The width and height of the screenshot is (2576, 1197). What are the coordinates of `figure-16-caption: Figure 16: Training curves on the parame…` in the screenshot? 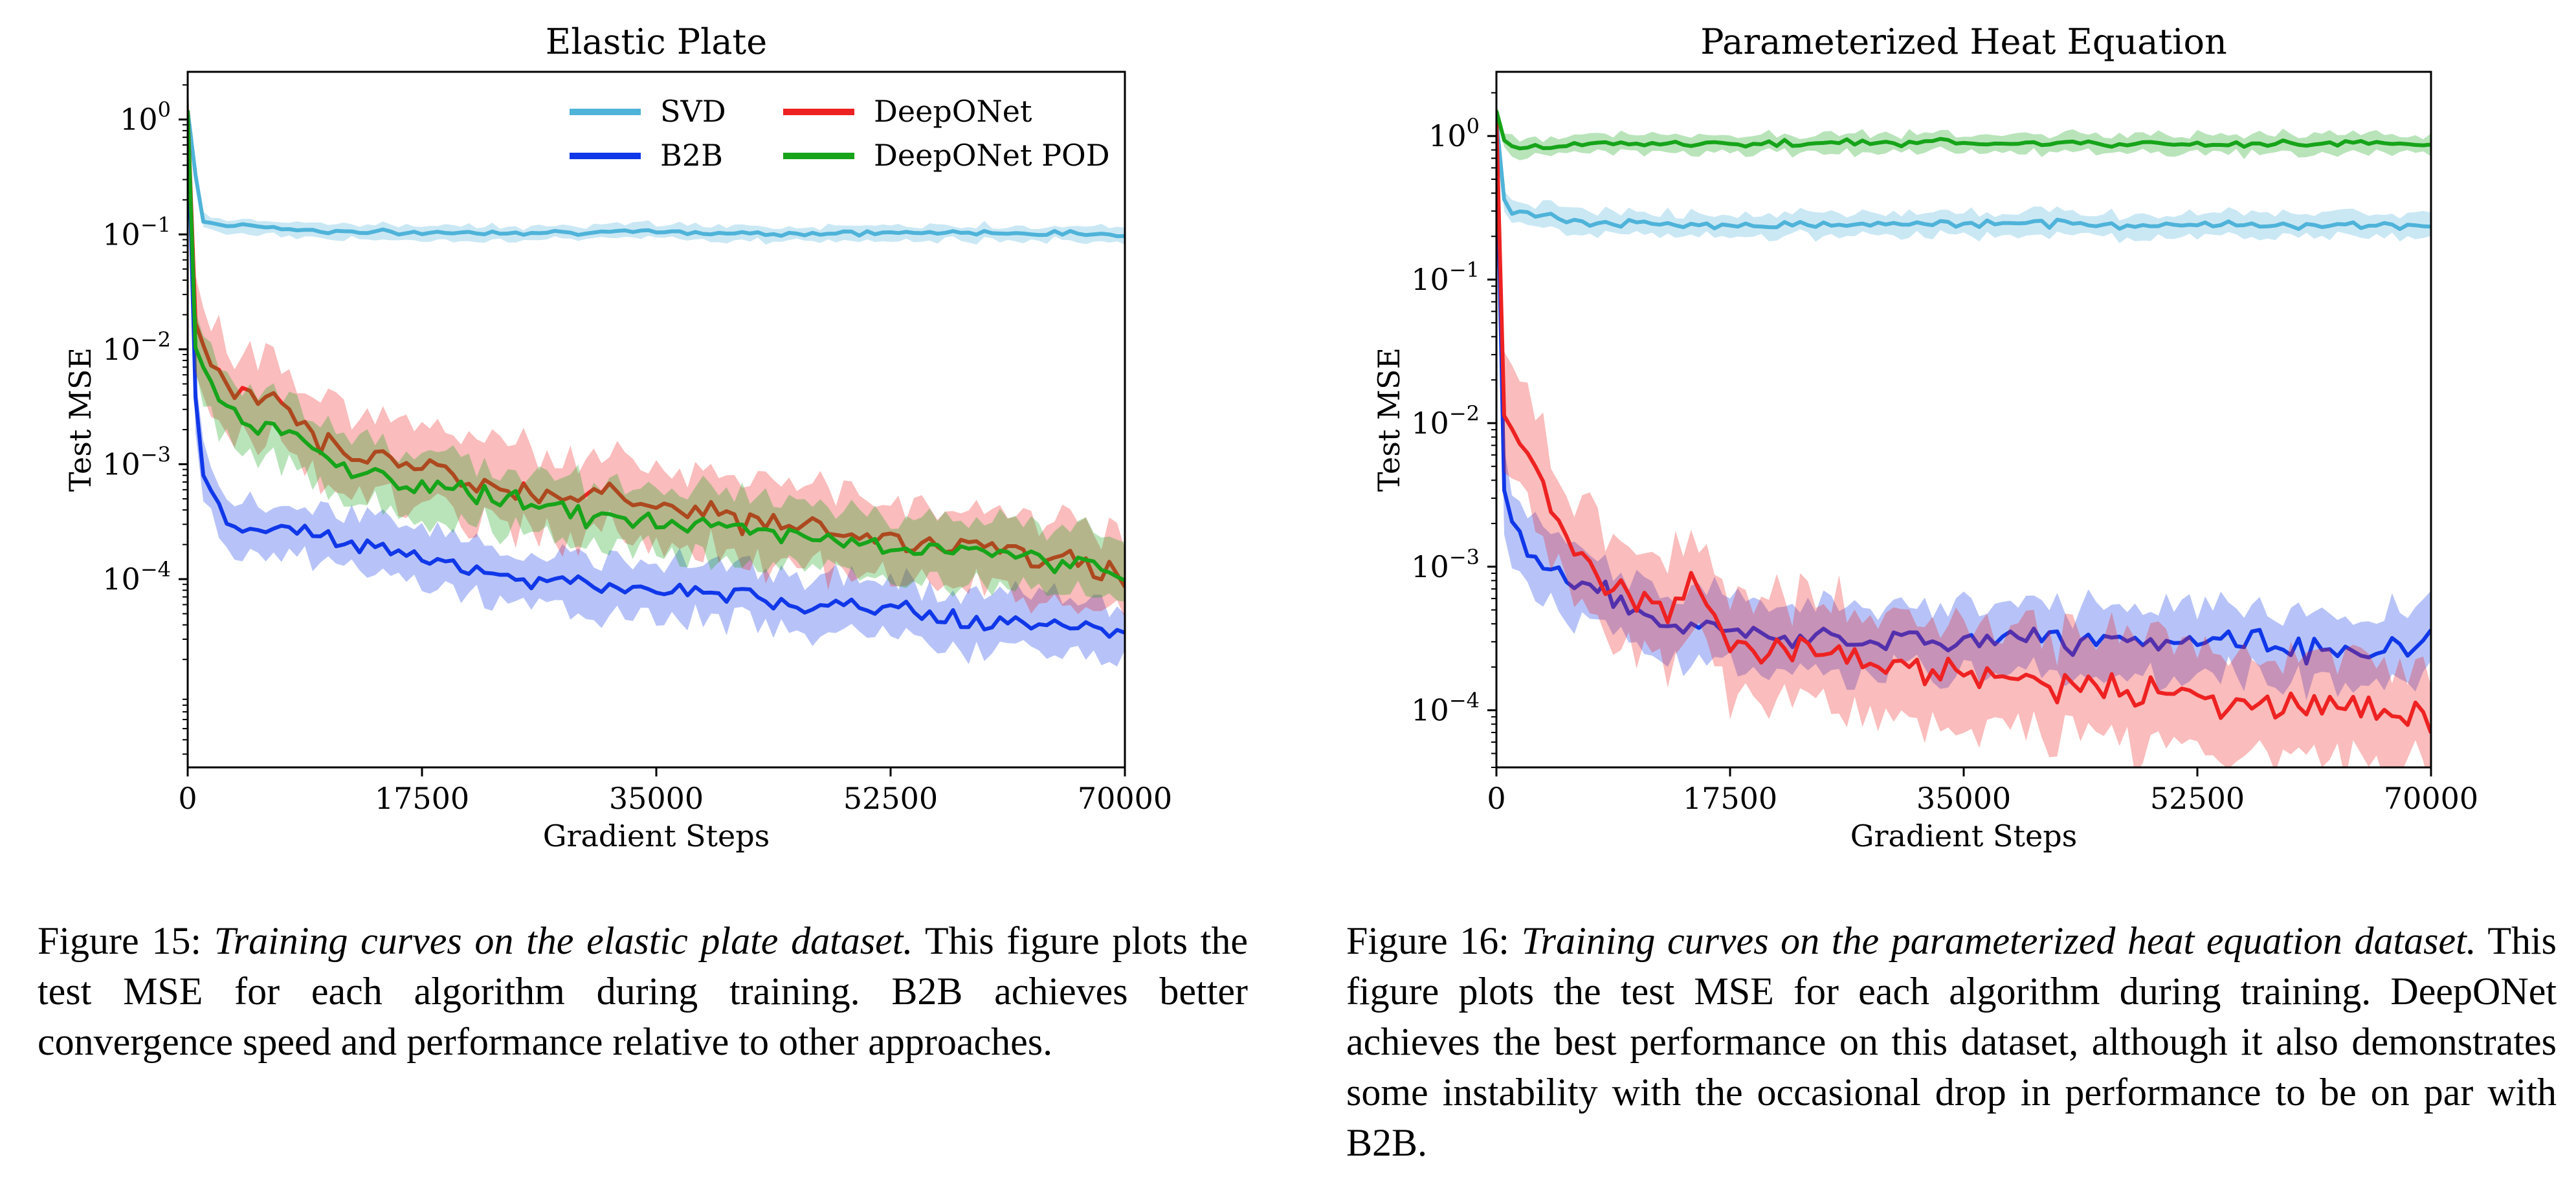 It's located at (1951, 1042).